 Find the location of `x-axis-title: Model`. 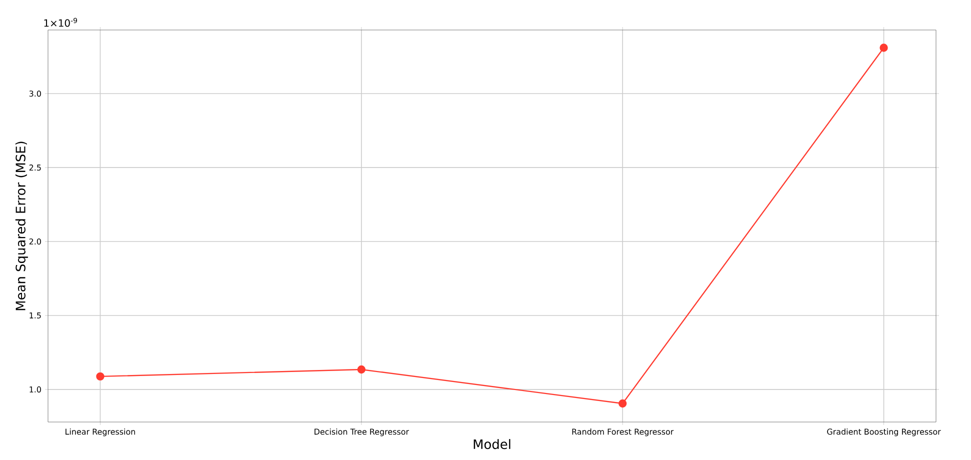

x-axis-title: Model is located at coordinates (492, 444).